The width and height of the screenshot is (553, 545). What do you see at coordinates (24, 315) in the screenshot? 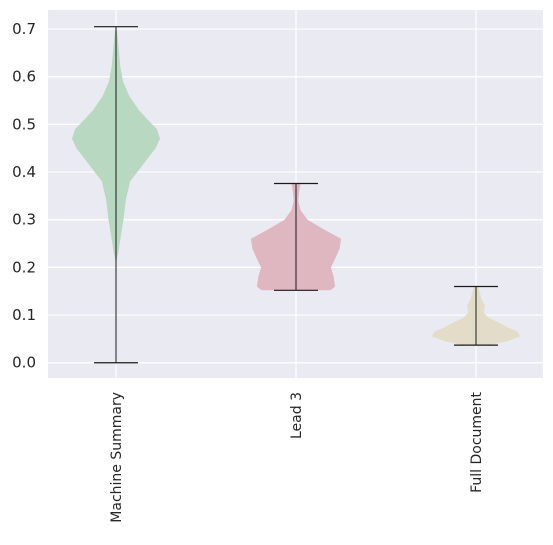
I see `y-tick-label: 0.1` at bounding box center [24, 315].